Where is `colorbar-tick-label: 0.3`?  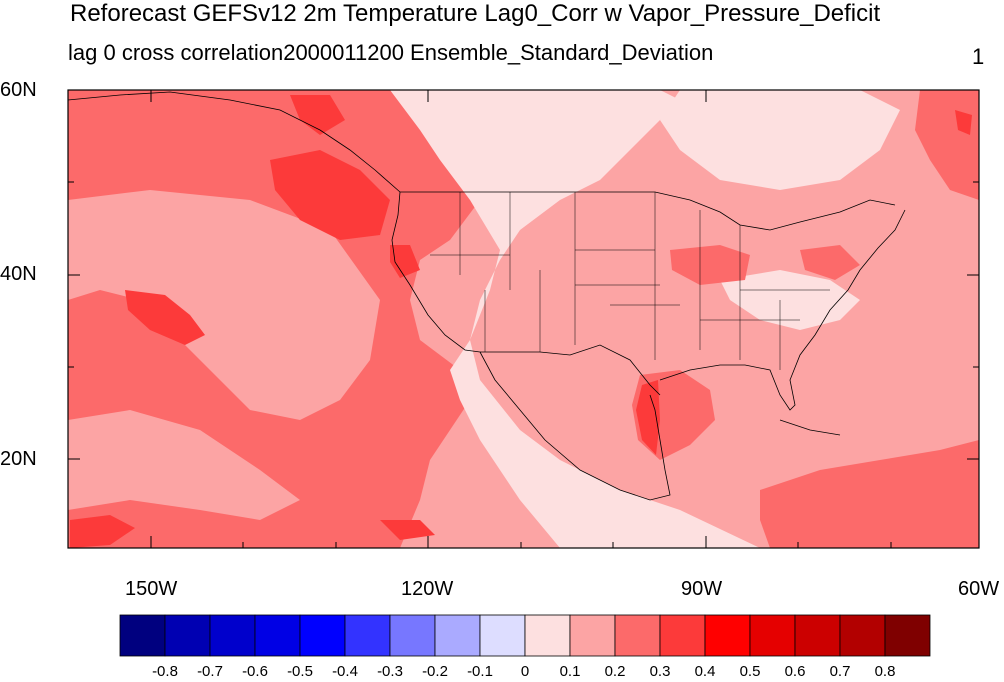
colorbar-tick-label: 0.3 is located at coordinates (660, 671).